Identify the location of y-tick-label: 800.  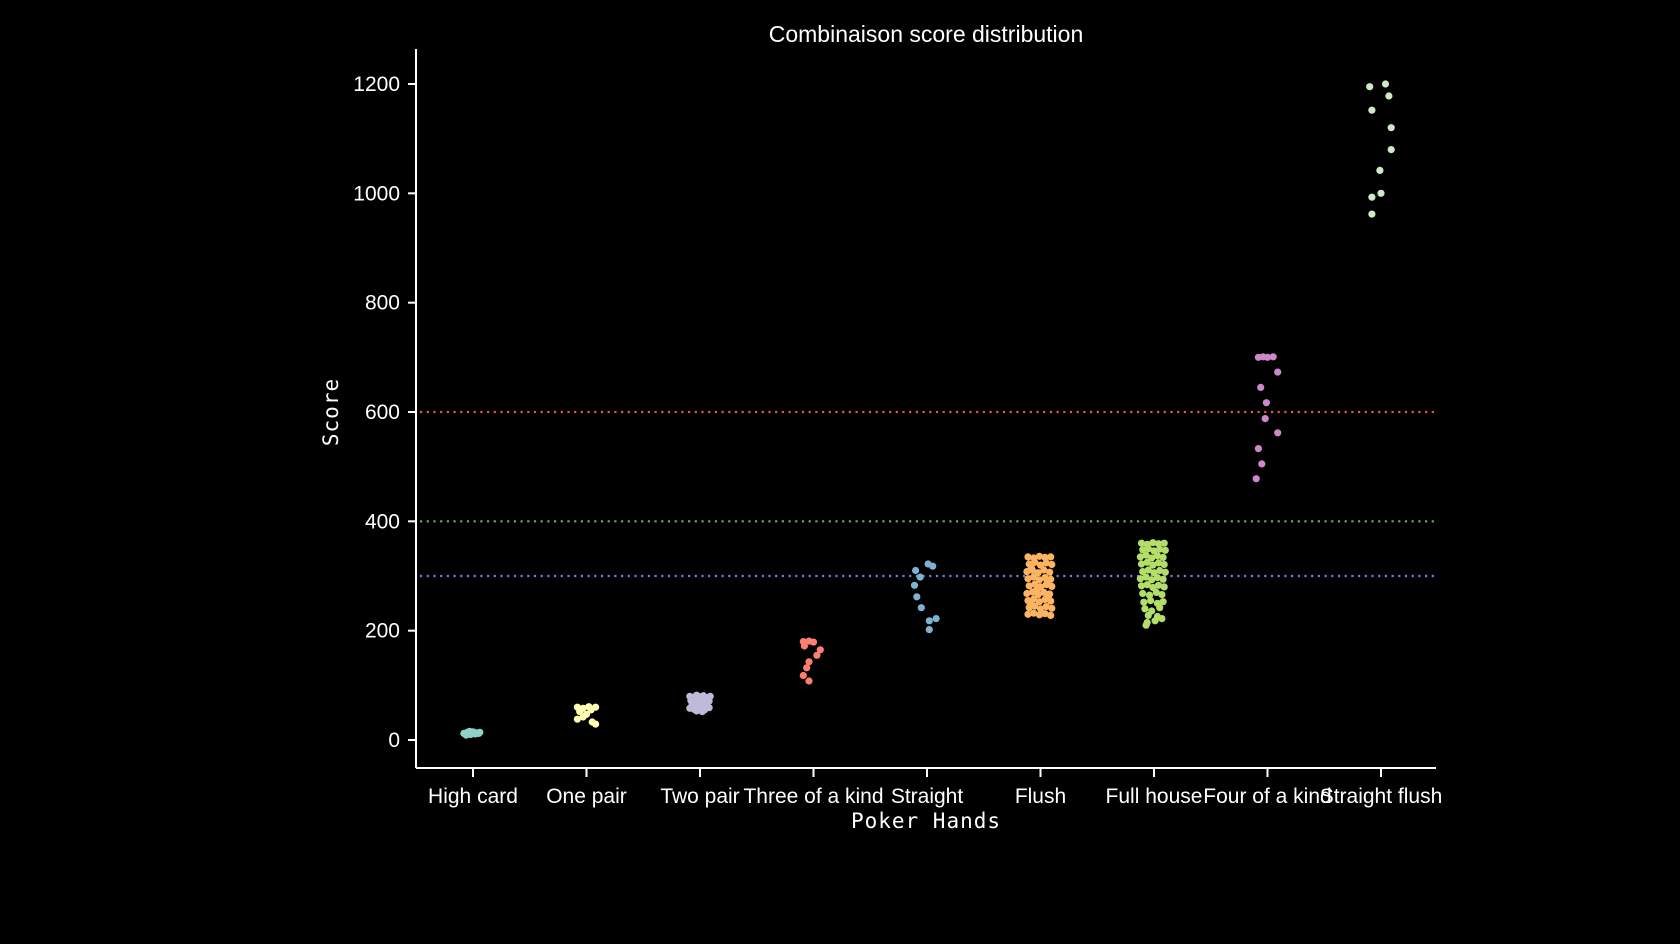
(382, 303).